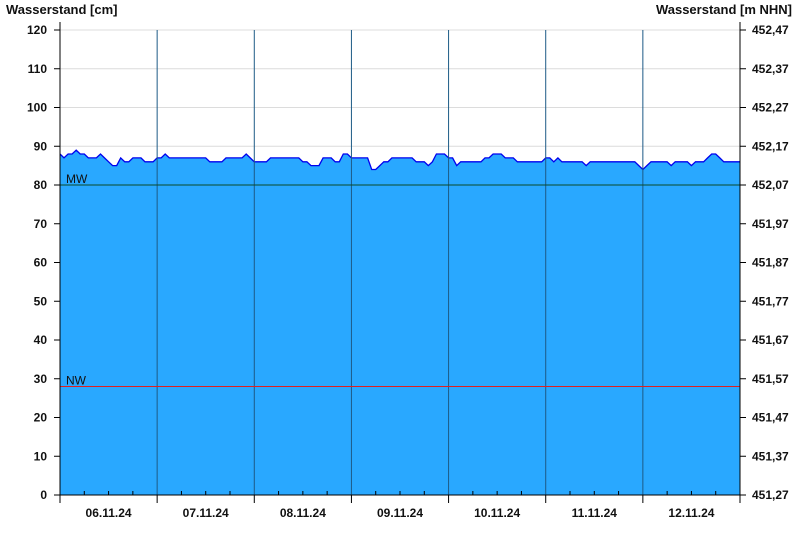 The image size is (800, 550). Describe the element at coordinates (770, 69) in the screenshot. I see `y-tick-label-right: 452,37` at that location.